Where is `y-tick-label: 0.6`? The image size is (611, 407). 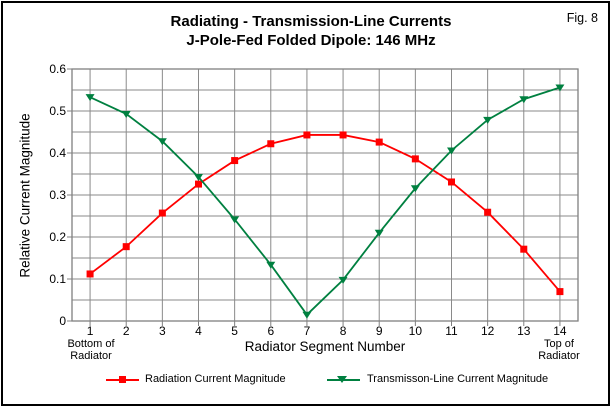
y-tick-label: 0.6 is located at coordinates (57, 69).